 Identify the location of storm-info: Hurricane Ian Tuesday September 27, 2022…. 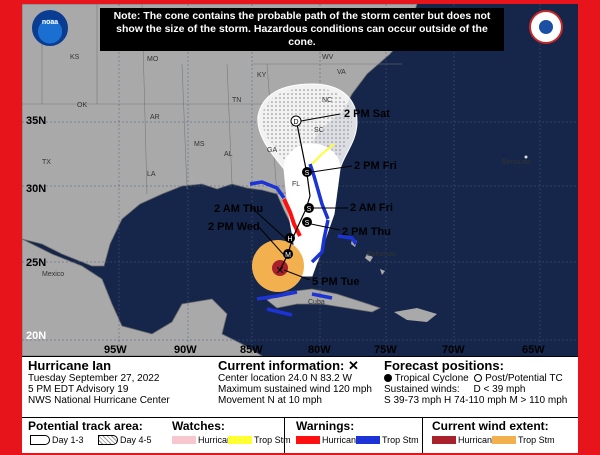
(118, 382).